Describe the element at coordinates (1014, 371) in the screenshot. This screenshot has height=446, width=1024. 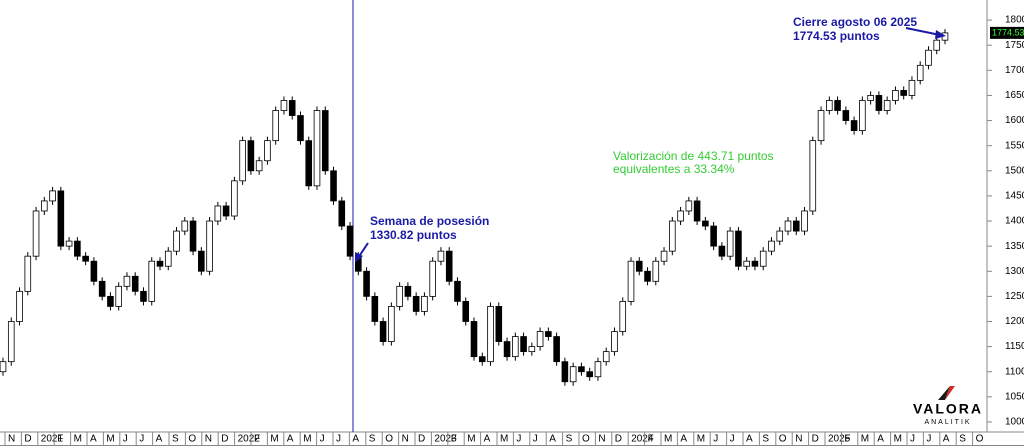
I see `y-tick-label: 1100` at that location.